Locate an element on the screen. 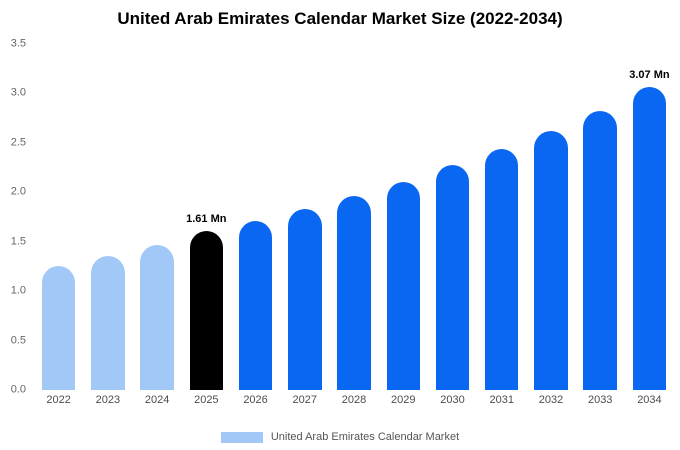 This screenshot has width=680, height=450. bar-2022 is located at coordinates (58, 328).